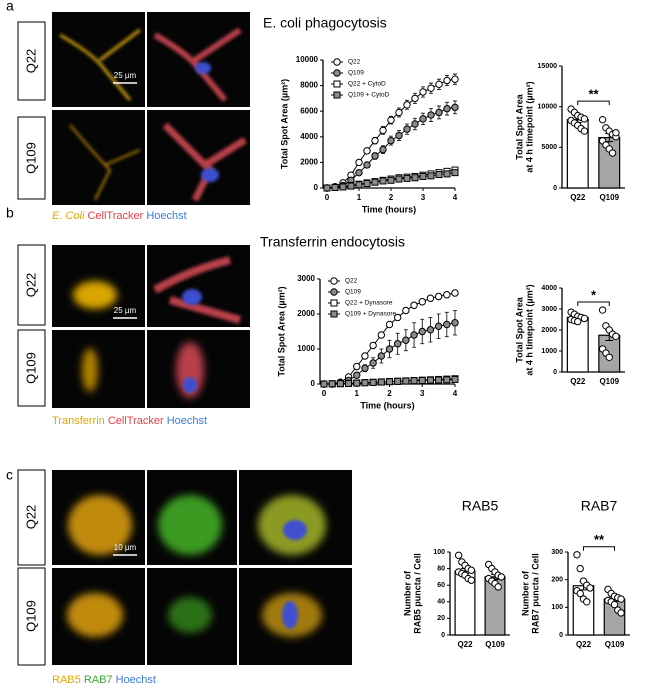 Image resolution: width=660 pixels, height=694 pixels. What do you see at coordinates (519, 126) in the screenshot?
I see `y-axis-label: Total Spot Area` at bounding box center [519, 126].